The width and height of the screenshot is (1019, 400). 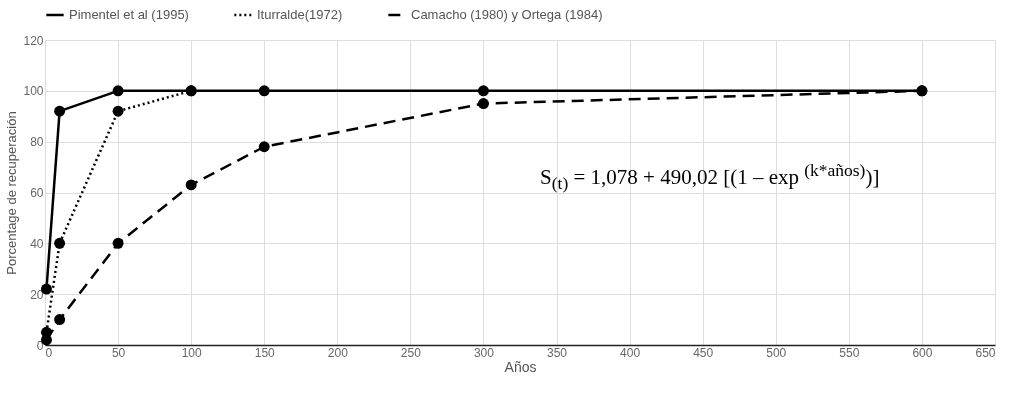 What do you see at coordinates (507, 14) in the screenshot?
I see `legend-label: Camacho (1980) y Ortega (1984)` at bounding box center [507, 14].